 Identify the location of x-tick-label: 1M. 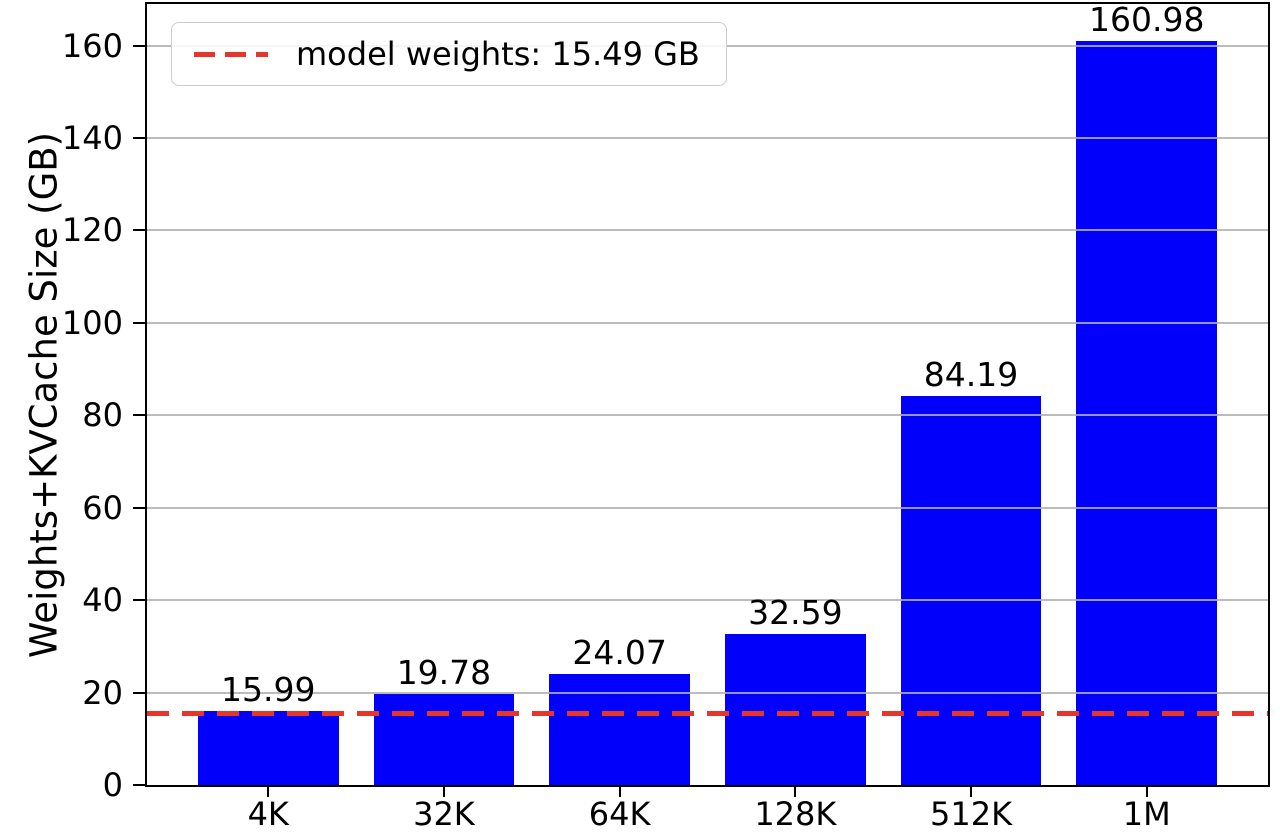
(1146, 814).